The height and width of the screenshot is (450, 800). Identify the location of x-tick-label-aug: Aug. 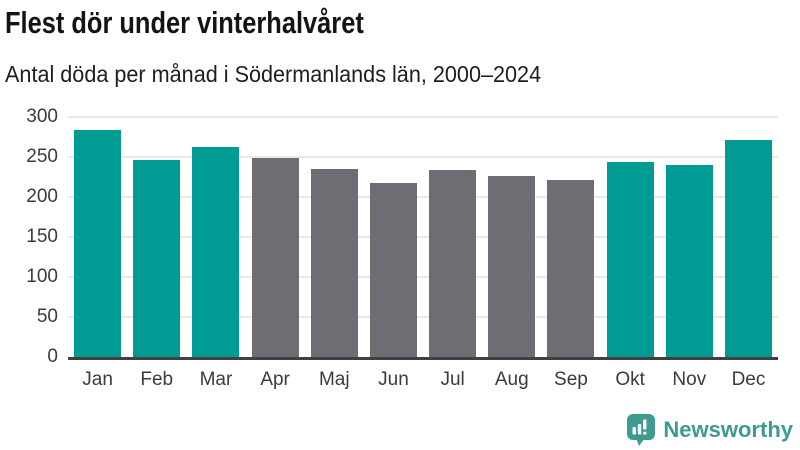
(511, 379).